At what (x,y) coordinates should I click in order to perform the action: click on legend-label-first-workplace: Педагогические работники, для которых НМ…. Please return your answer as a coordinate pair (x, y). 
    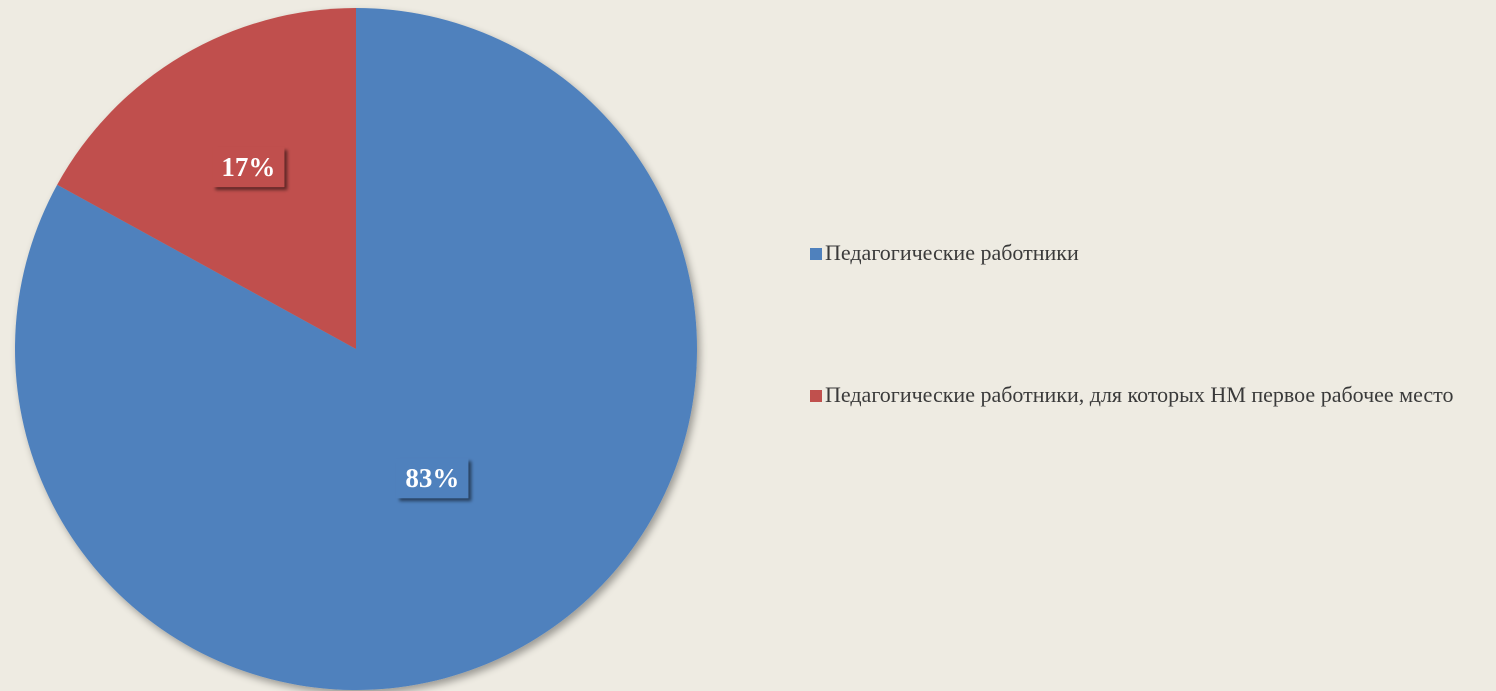
    Looking at the image, I should click on (1139, 394).